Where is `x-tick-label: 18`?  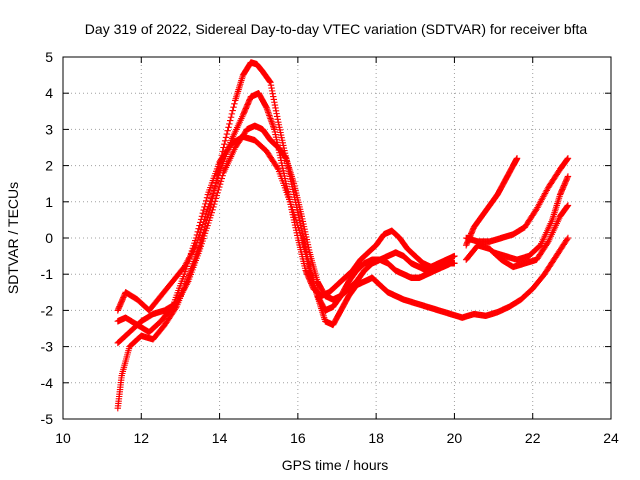 x-tick-label: 18 is located at coordinates (376, 438).